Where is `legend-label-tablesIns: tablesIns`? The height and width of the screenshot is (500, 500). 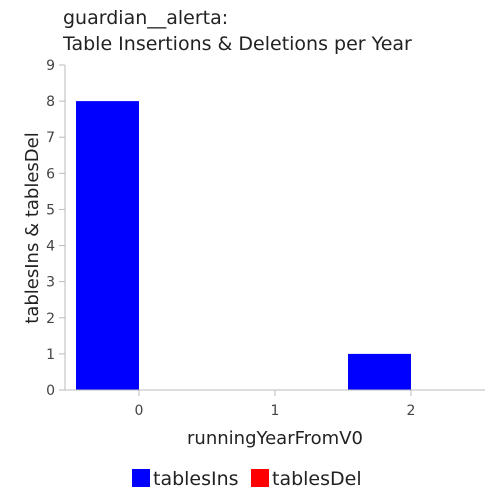
legend-label-tablesIns: tablesIns is located at coordinates (196, 479).